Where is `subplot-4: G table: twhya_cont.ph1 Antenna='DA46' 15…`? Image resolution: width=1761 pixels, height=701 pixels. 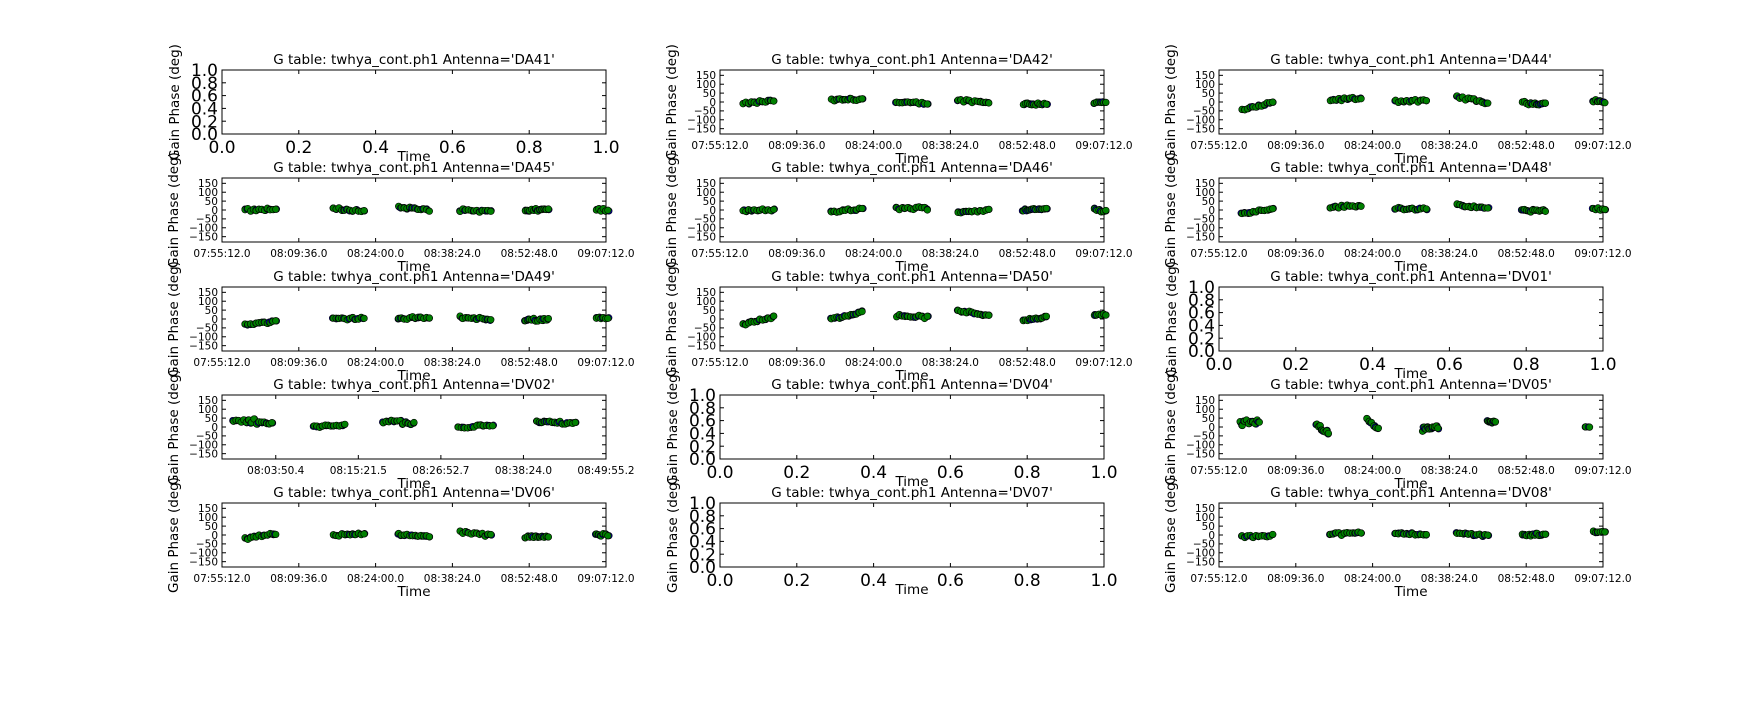 subplot-4: G table: twhya_cont.ph1 Antenna='DA46' 15… is located at coordinates (898, 213).